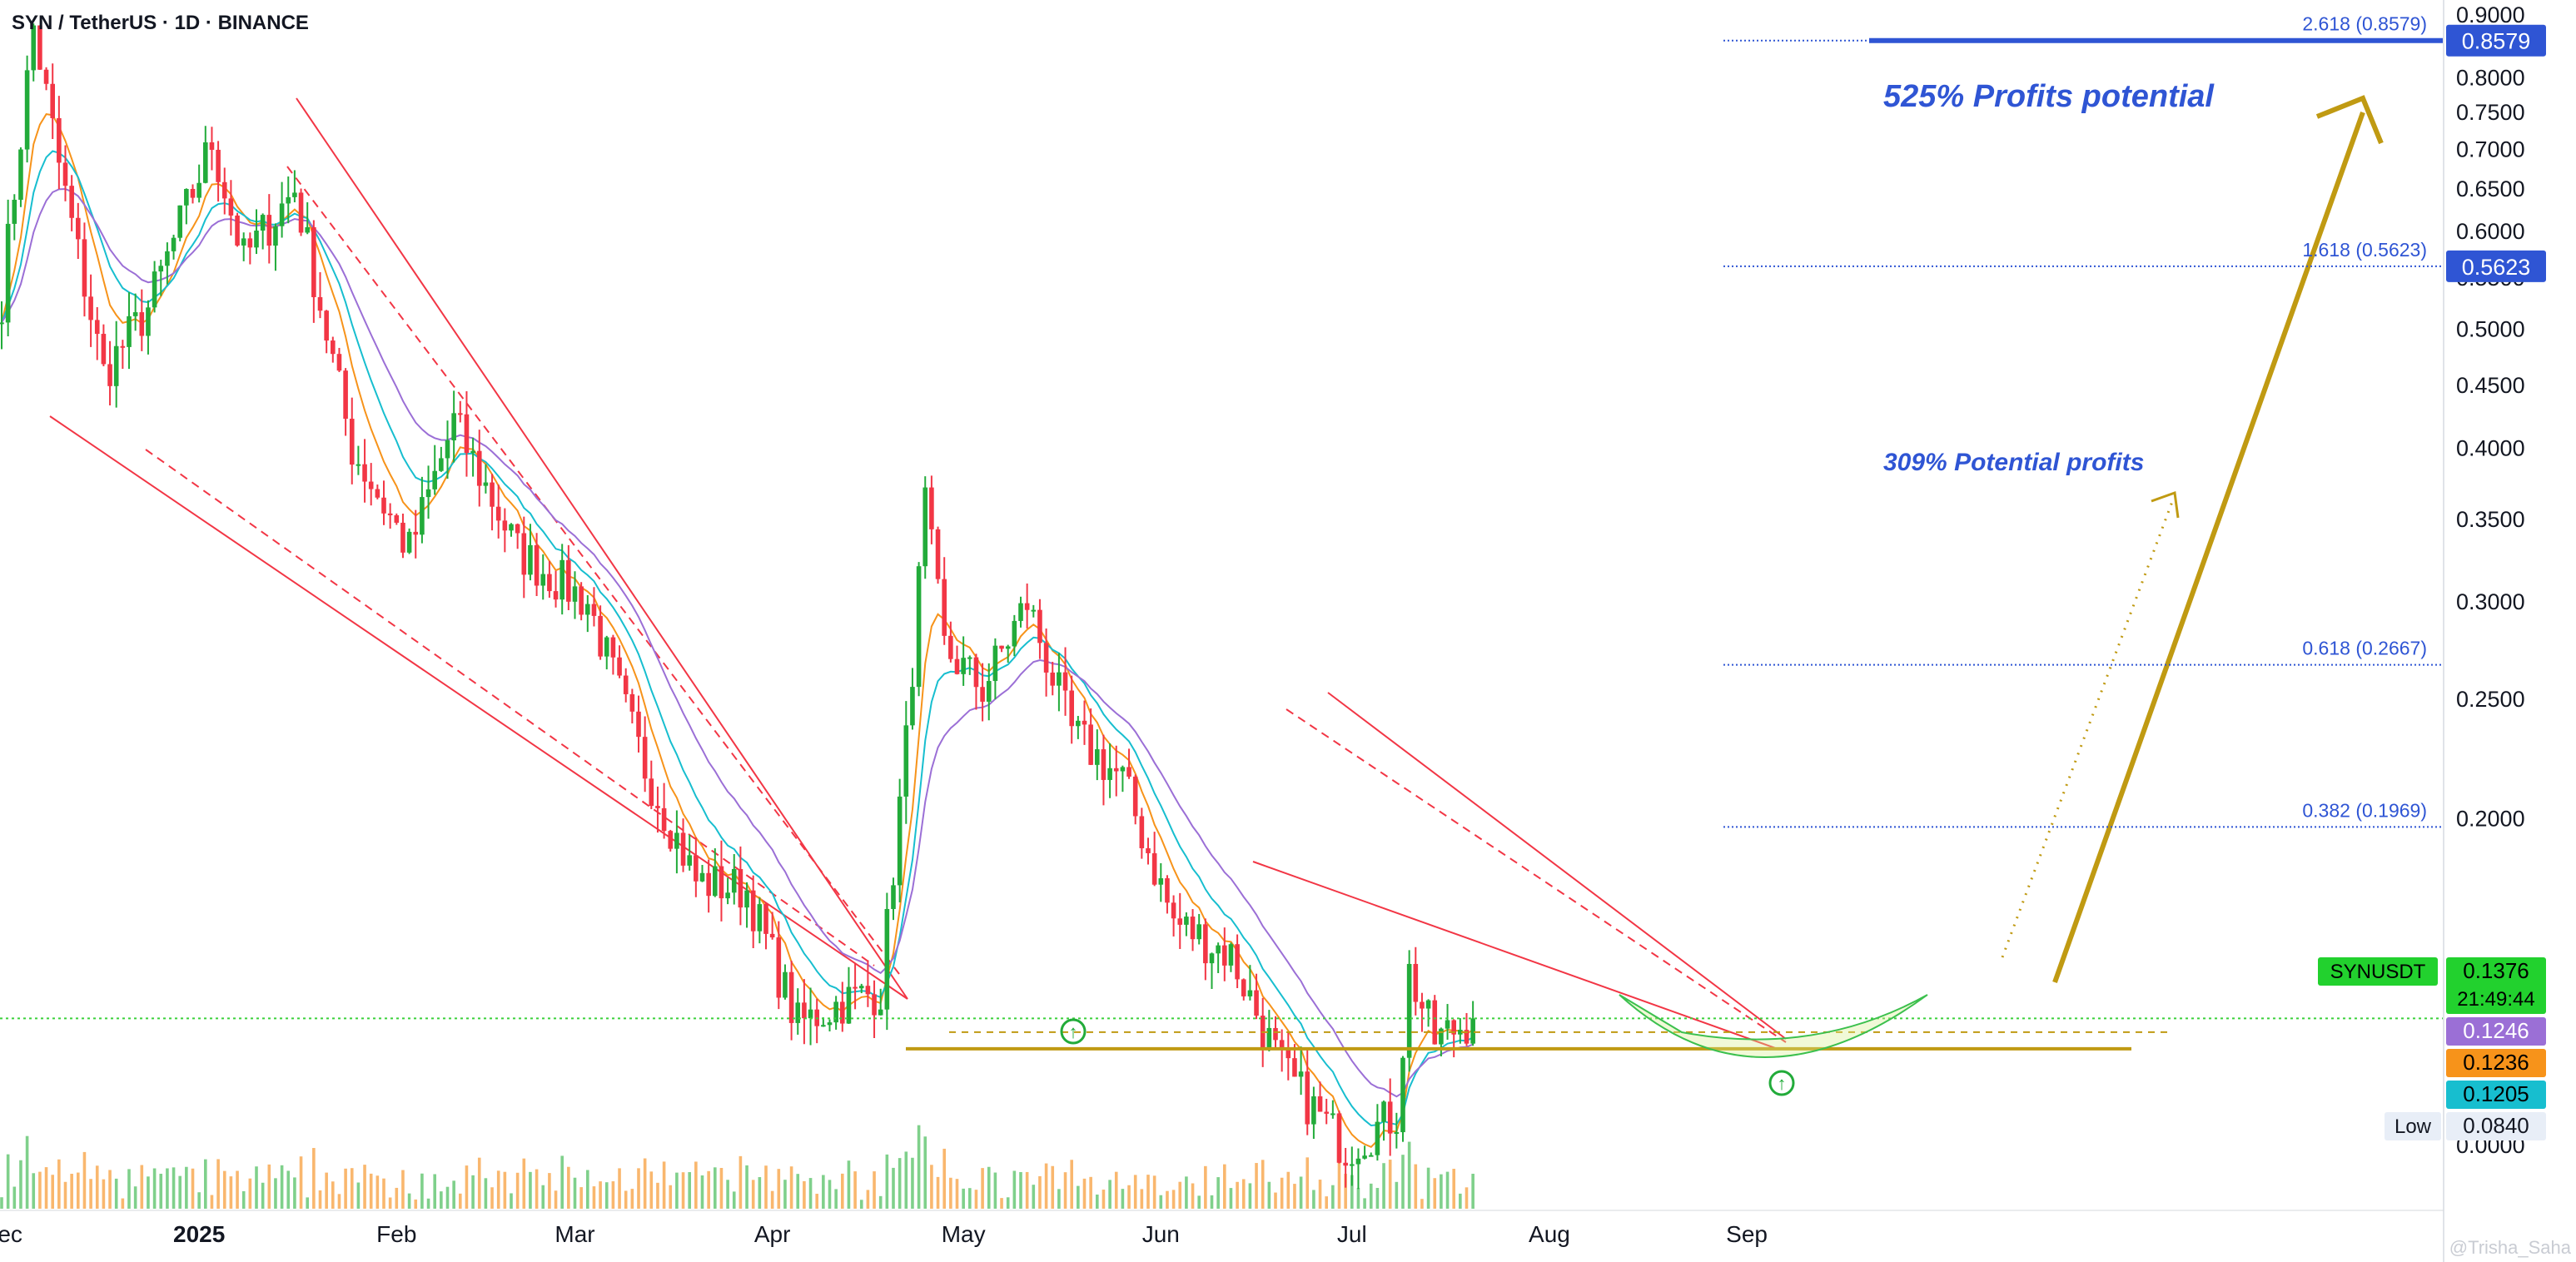  I want to click on fib-level-label: 2.618 (0.8579), so click(2364, 24).